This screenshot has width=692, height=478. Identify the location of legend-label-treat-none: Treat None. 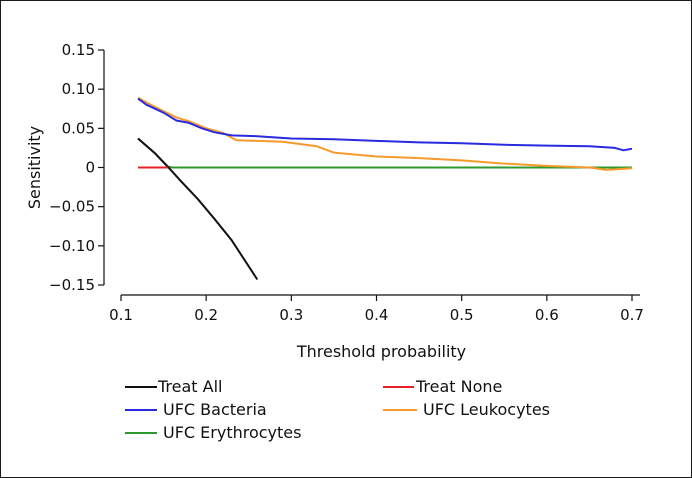
(458, 386).